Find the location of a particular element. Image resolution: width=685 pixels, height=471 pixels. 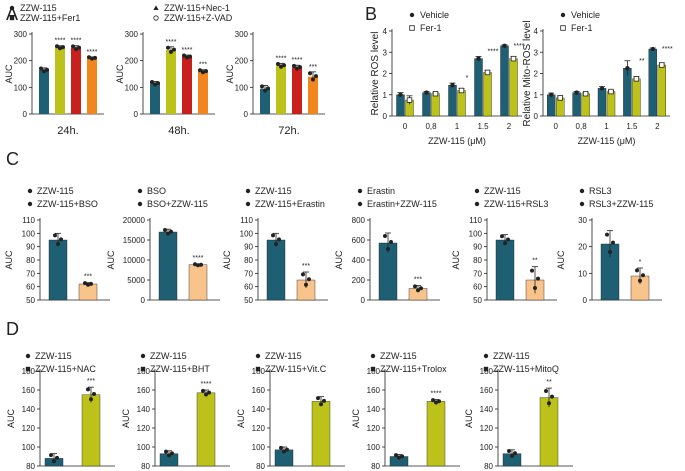

legend-label: ZZW-115+Vit.C is located at coordinates (296, 369).